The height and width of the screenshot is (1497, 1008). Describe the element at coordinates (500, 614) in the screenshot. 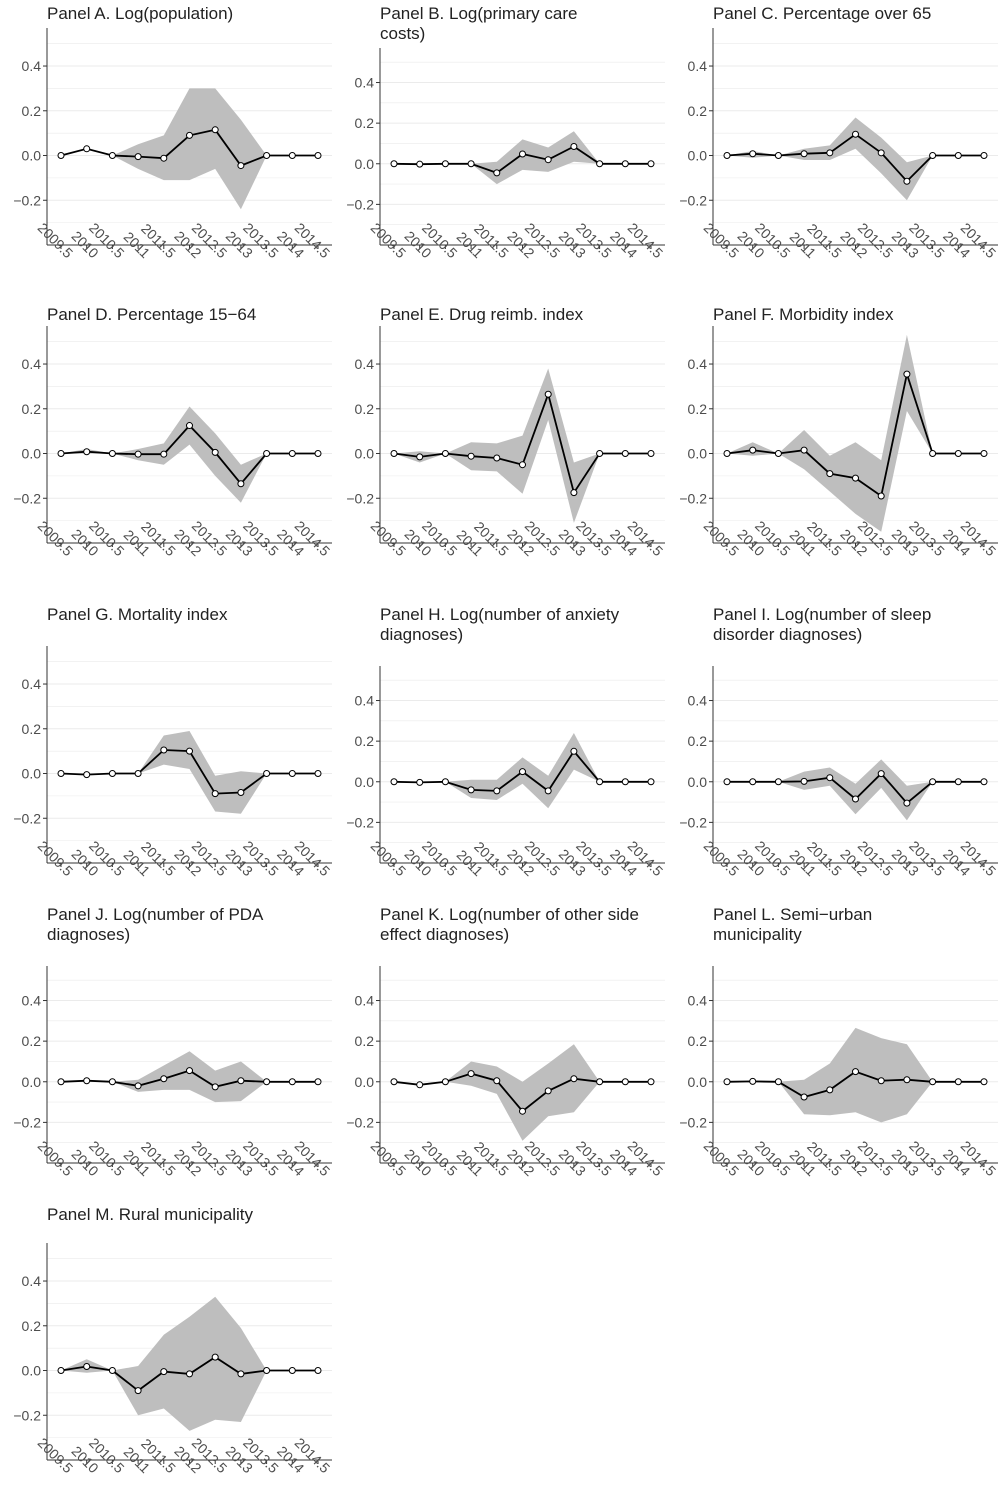

I see `panel-title: Panel H. Log(number of anxiety` at that location.